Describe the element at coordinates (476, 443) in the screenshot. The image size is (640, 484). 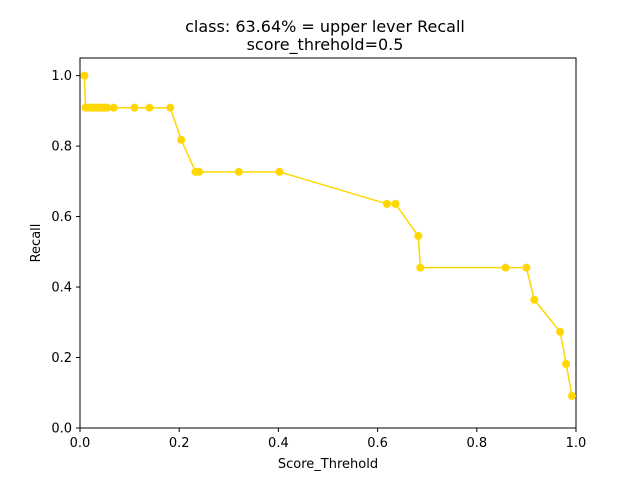
I see `x-tick-label: 0.8` at that location.